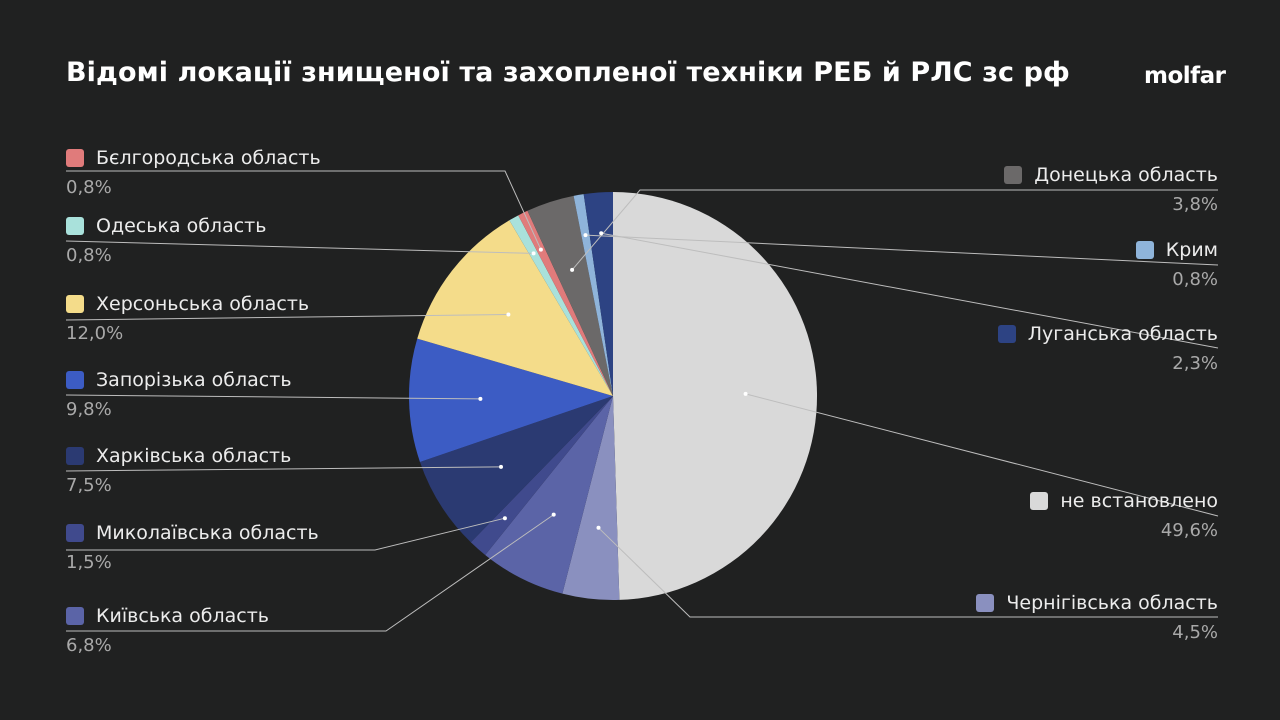 This screenshot has width=1280, height=720. What do you see at coordinates (1111, 189) in the screenshot?
I see `legend-item-donetsk: Донецька область 3,8%` at bounding box center [1111, 189].